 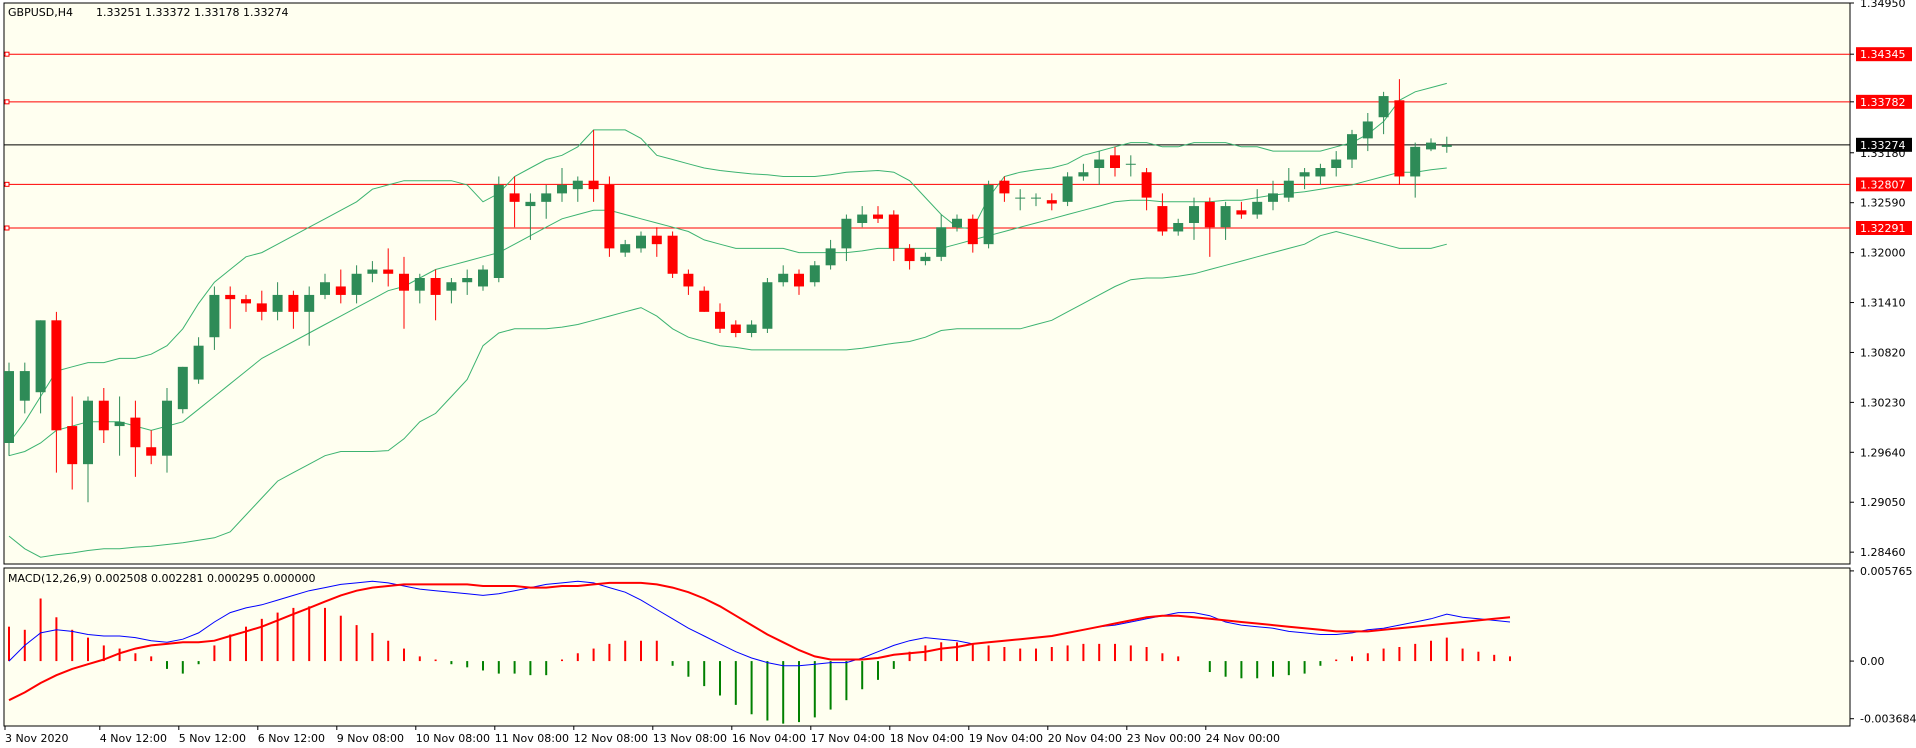 What do you see at coordinates (1883, 303) in the screenshot?
I see `price-tick-label: 1.31410` at bounding box center [1883, 303].